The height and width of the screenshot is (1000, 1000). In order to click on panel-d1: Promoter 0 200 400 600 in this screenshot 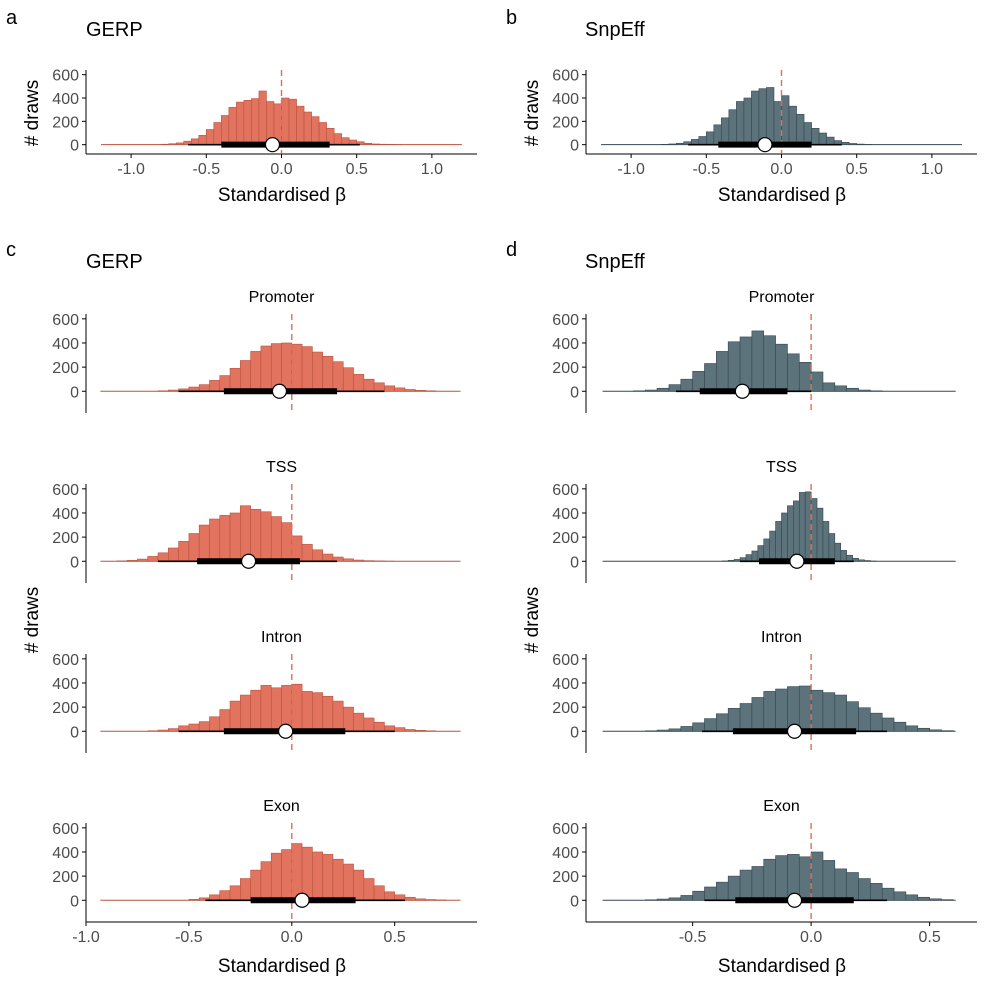, I will do `click(754, 351)`.